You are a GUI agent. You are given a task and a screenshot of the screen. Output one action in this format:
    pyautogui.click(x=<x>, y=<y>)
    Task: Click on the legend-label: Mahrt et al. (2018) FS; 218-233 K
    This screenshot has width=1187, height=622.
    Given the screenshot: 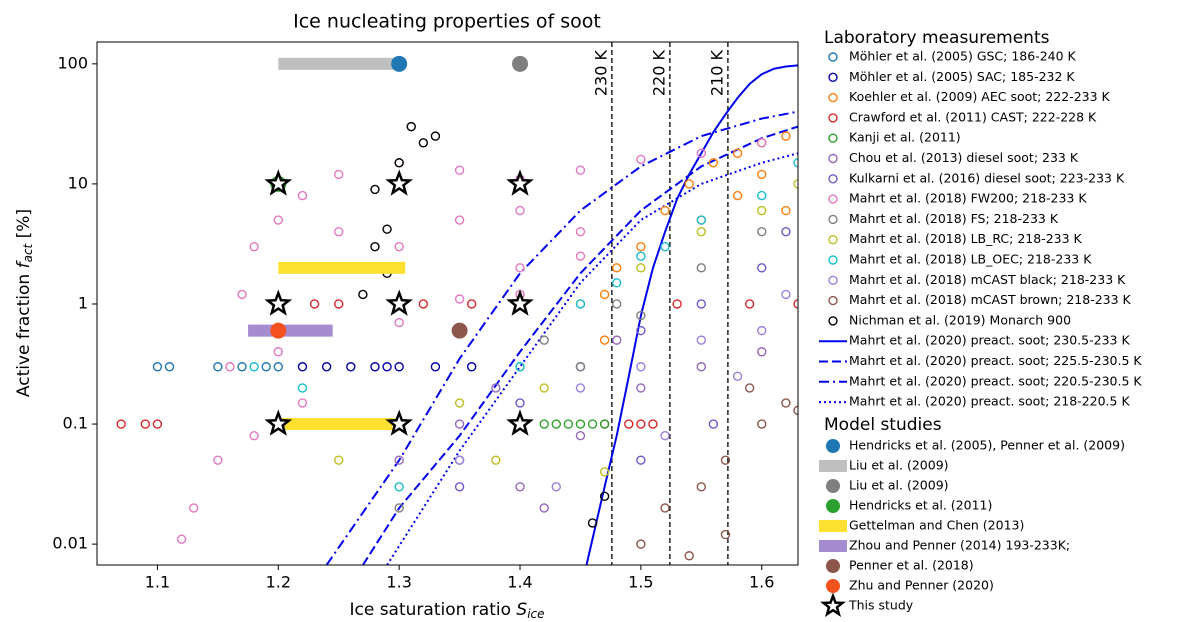 What is the action you would take?
    pyautogui.click(x=954, y=218)
    